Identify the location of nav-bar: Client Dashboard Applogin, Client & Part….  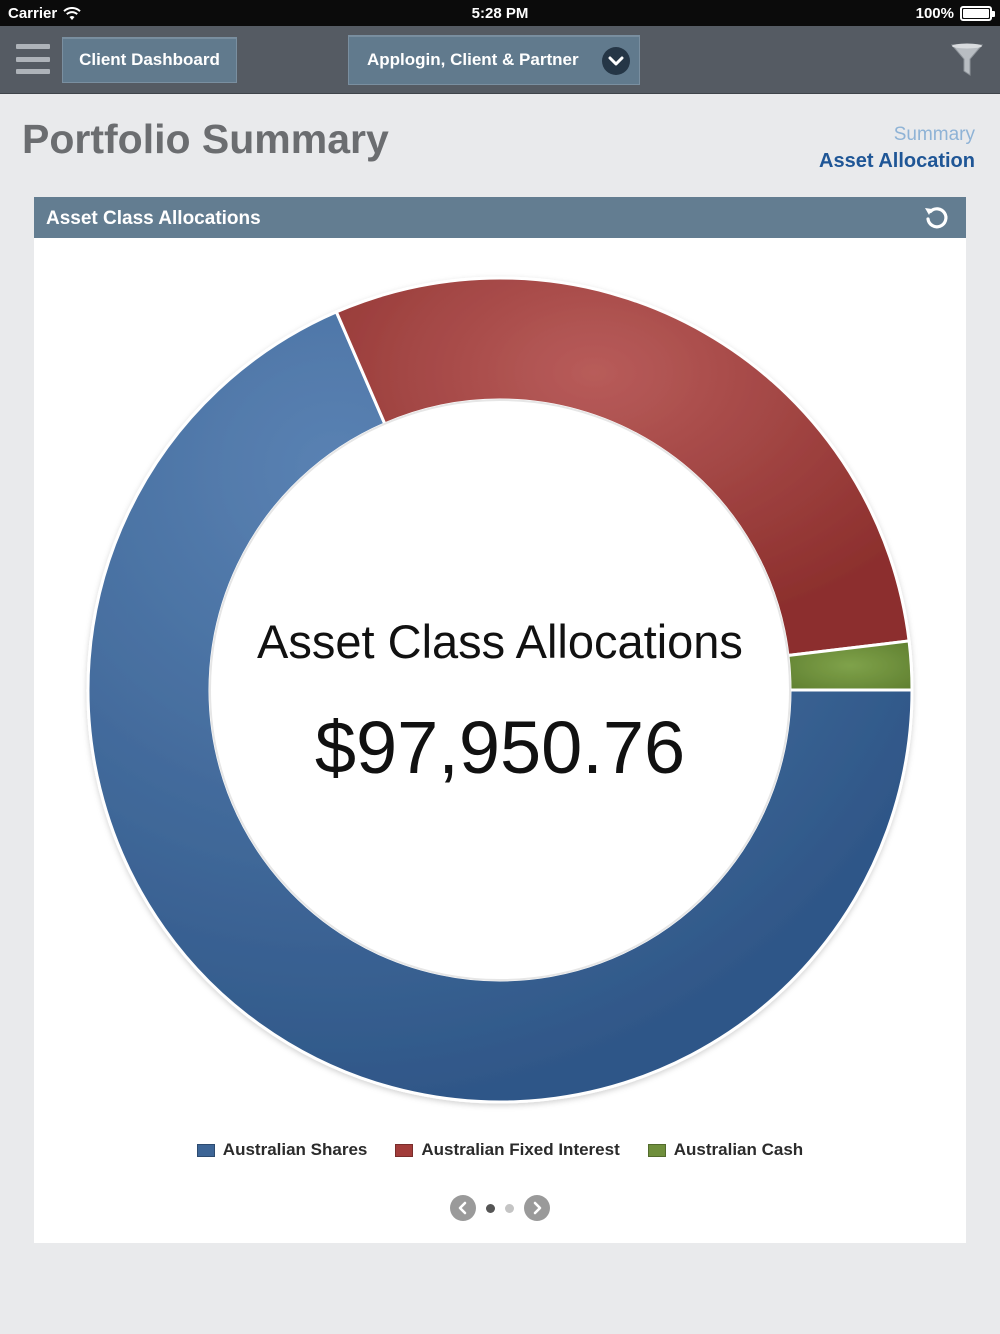
(500, 60).